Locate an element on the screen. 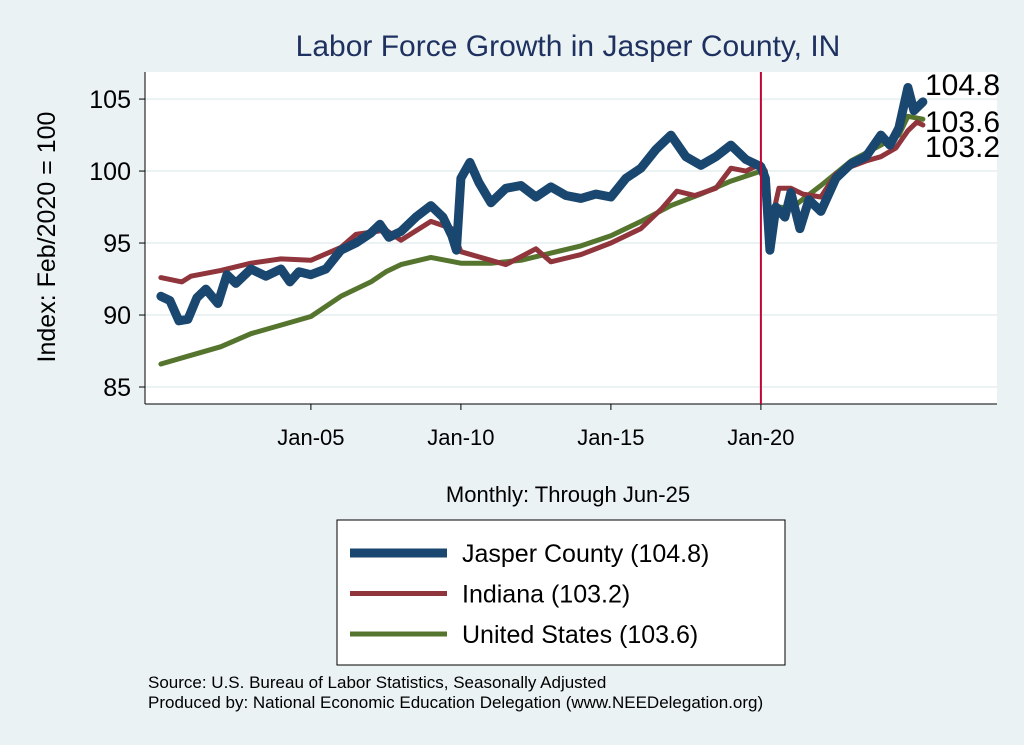  y-axis-label: Index: Feb/2020 = 100 is located at coordinates (47, 237).